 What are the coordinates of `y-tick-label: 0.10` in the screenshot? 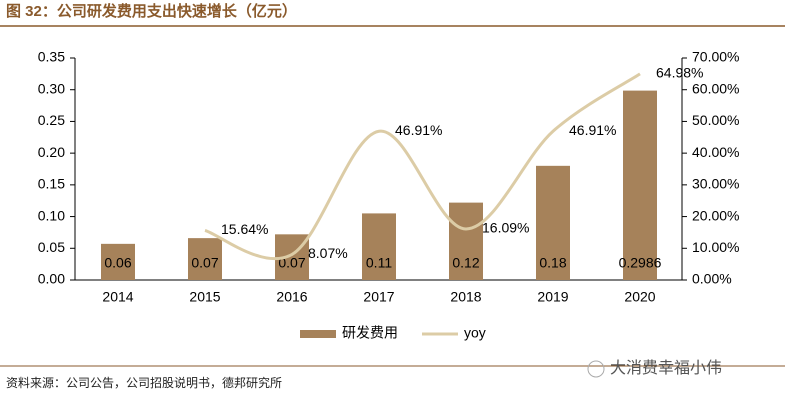 It's located at (51, 215).